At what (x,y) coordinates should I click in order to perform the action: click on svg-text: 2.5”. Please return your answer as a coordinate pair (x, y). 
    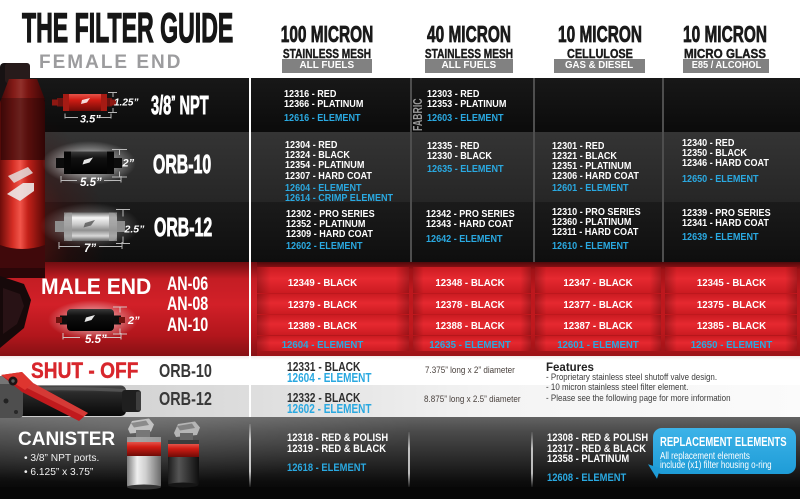
    Looking at the image, I should click on (135, 230).